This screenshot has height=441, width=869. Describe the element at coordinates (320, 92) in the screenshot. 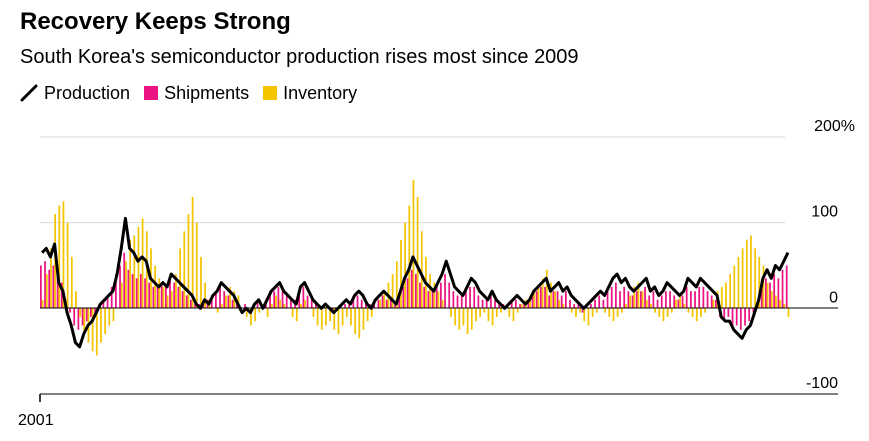

I see `legend-label-inventory: Inventory` at that location.